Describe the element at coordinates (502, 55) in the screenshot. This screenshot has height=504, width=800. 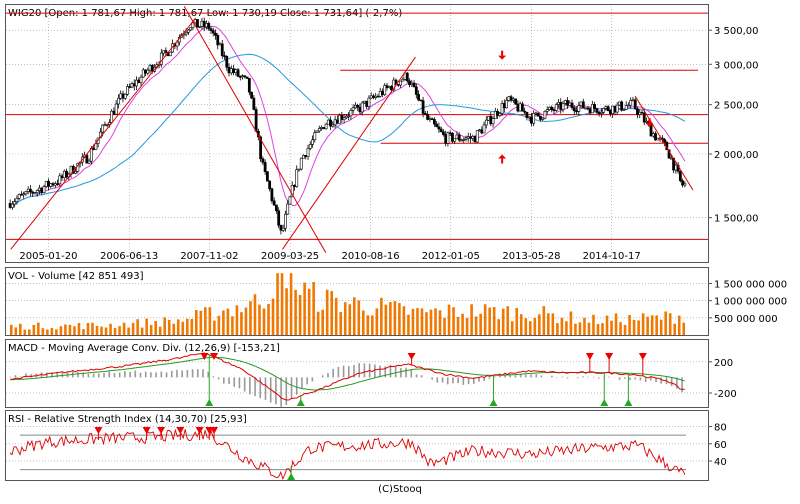
I see `sell-arrow-icon` at that location.